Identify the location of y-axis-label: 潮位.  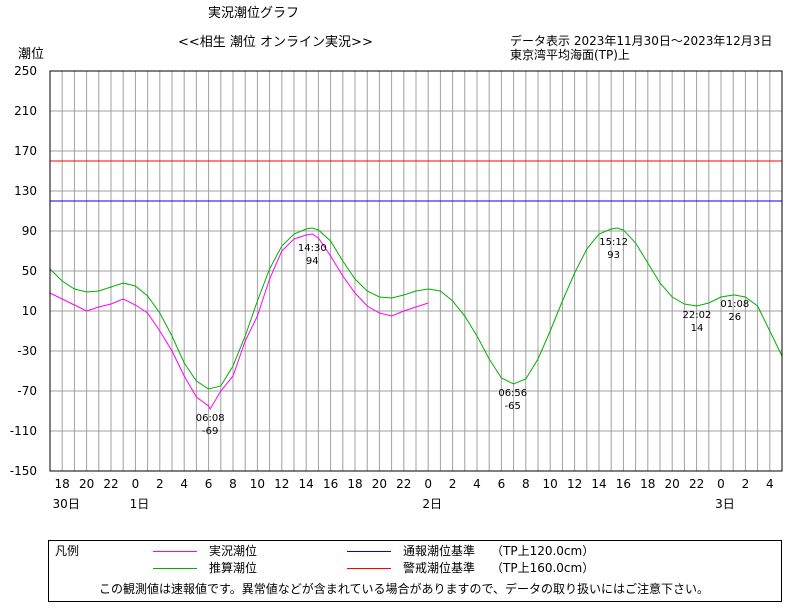
(31, 54).